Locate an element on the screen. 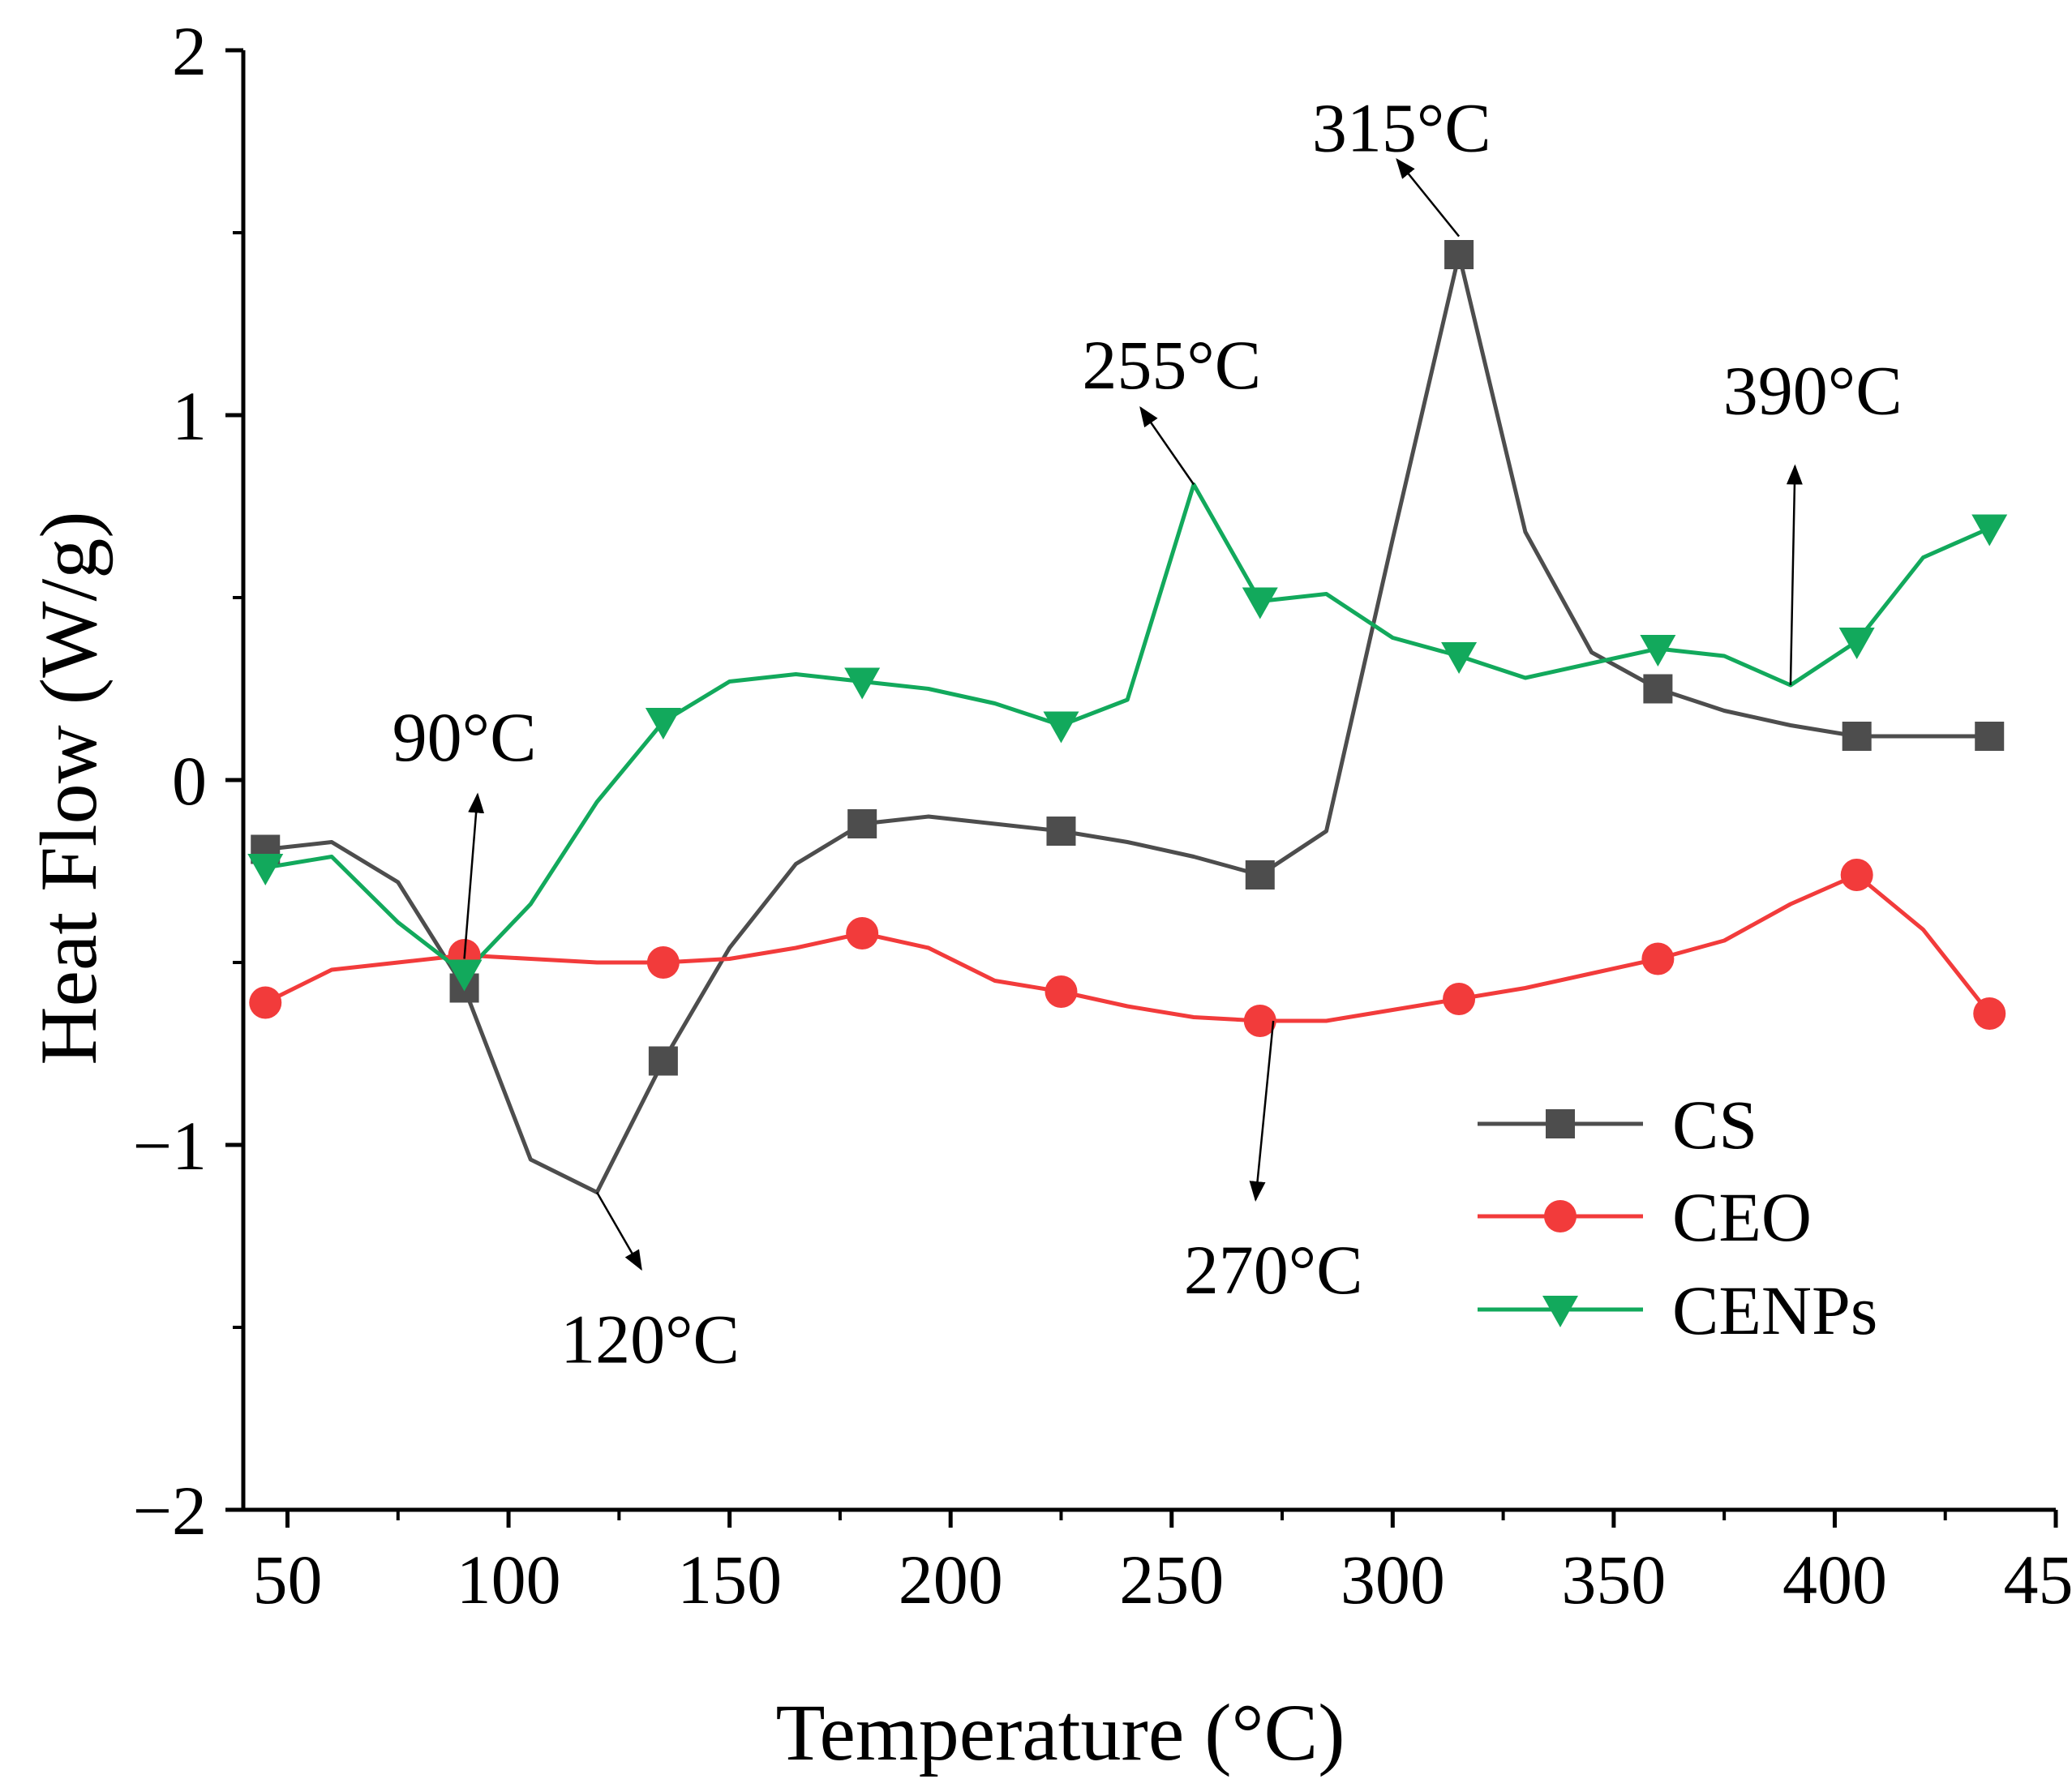 This screenshot has height=1779, width=2072. legend-label-ceo: CEO is located at coordinates (1742, 1217).